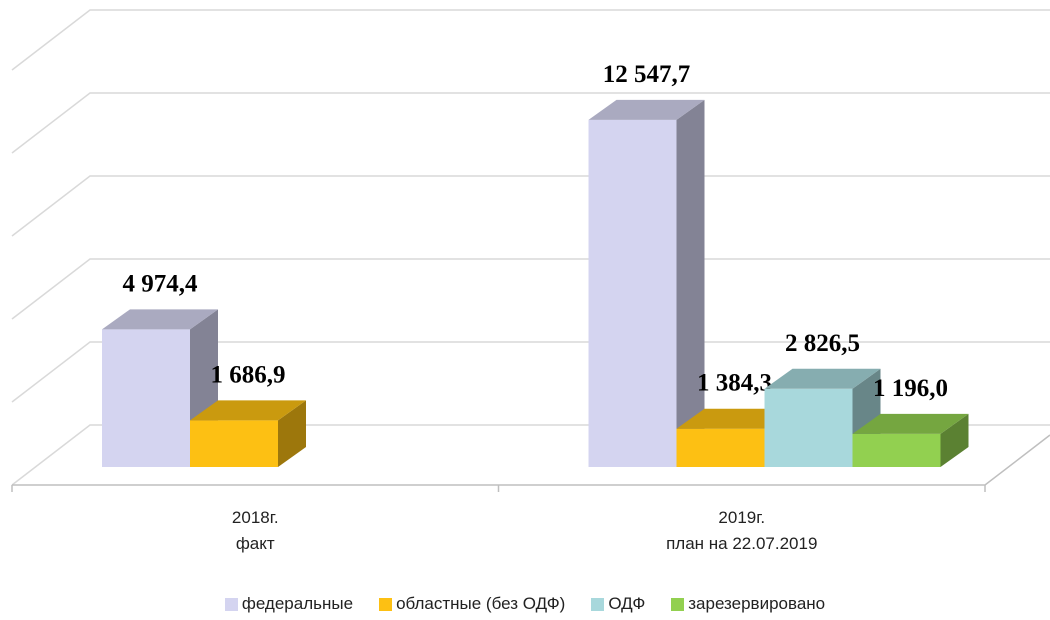  What do you see at coordinates (297, 603) in the screenshot?
I see `legend-label: федеральные` at bounding box center [297, 603].